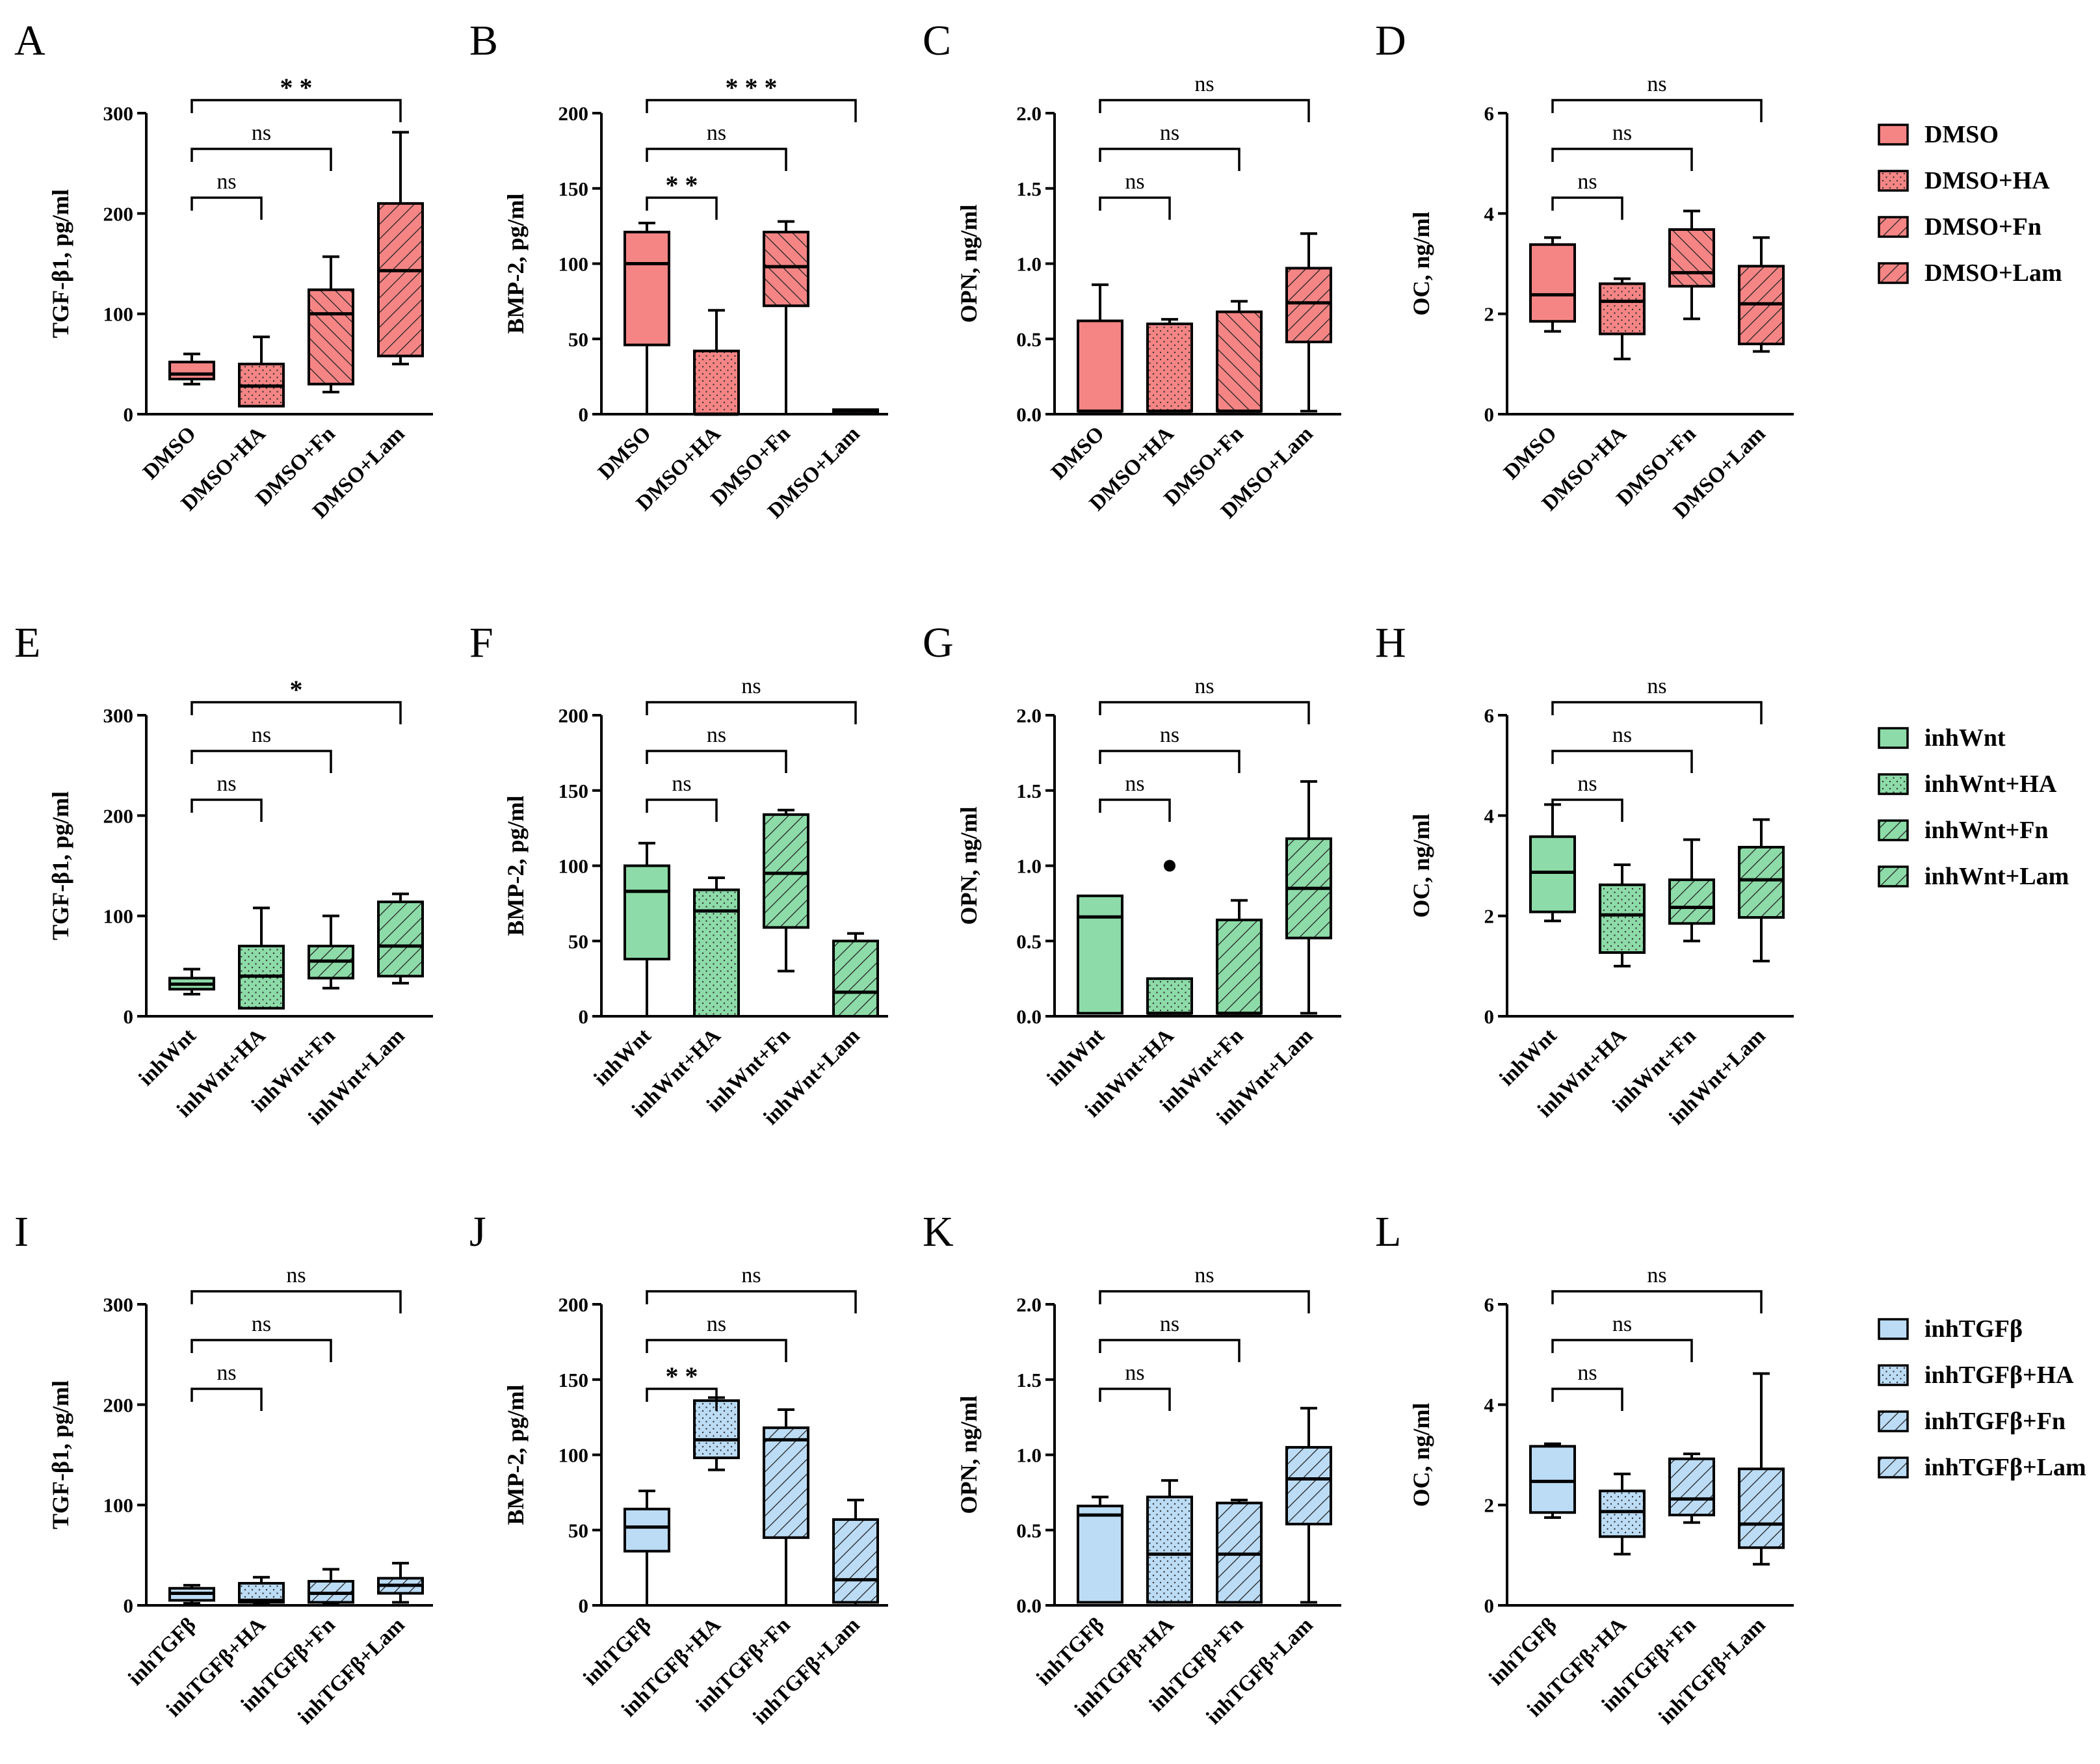 The width and height of the screenshot is (2100, 1764). Describe the element at coordinates (939, 1232) in the screenshot. I see `panel-letter: K` at that location.